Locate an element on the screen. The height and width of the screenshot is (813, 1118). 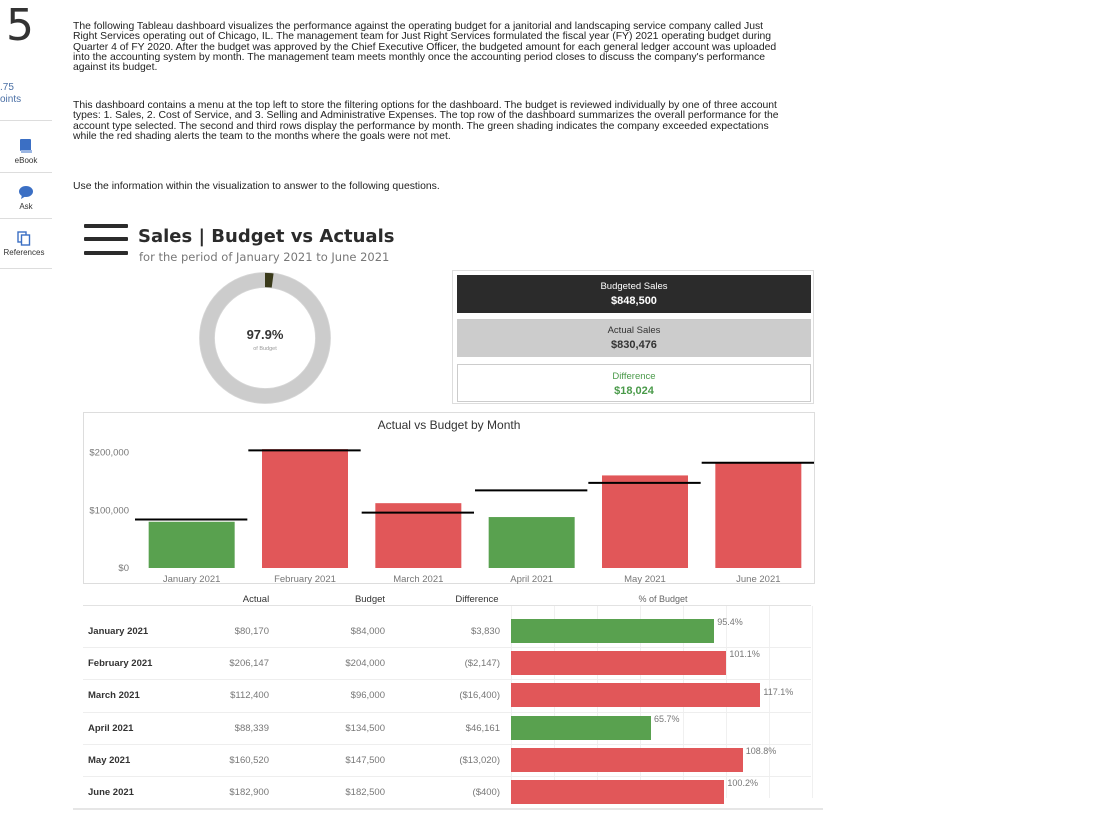
x-tick-label: June 2021 is located at coordinates (758, 579).